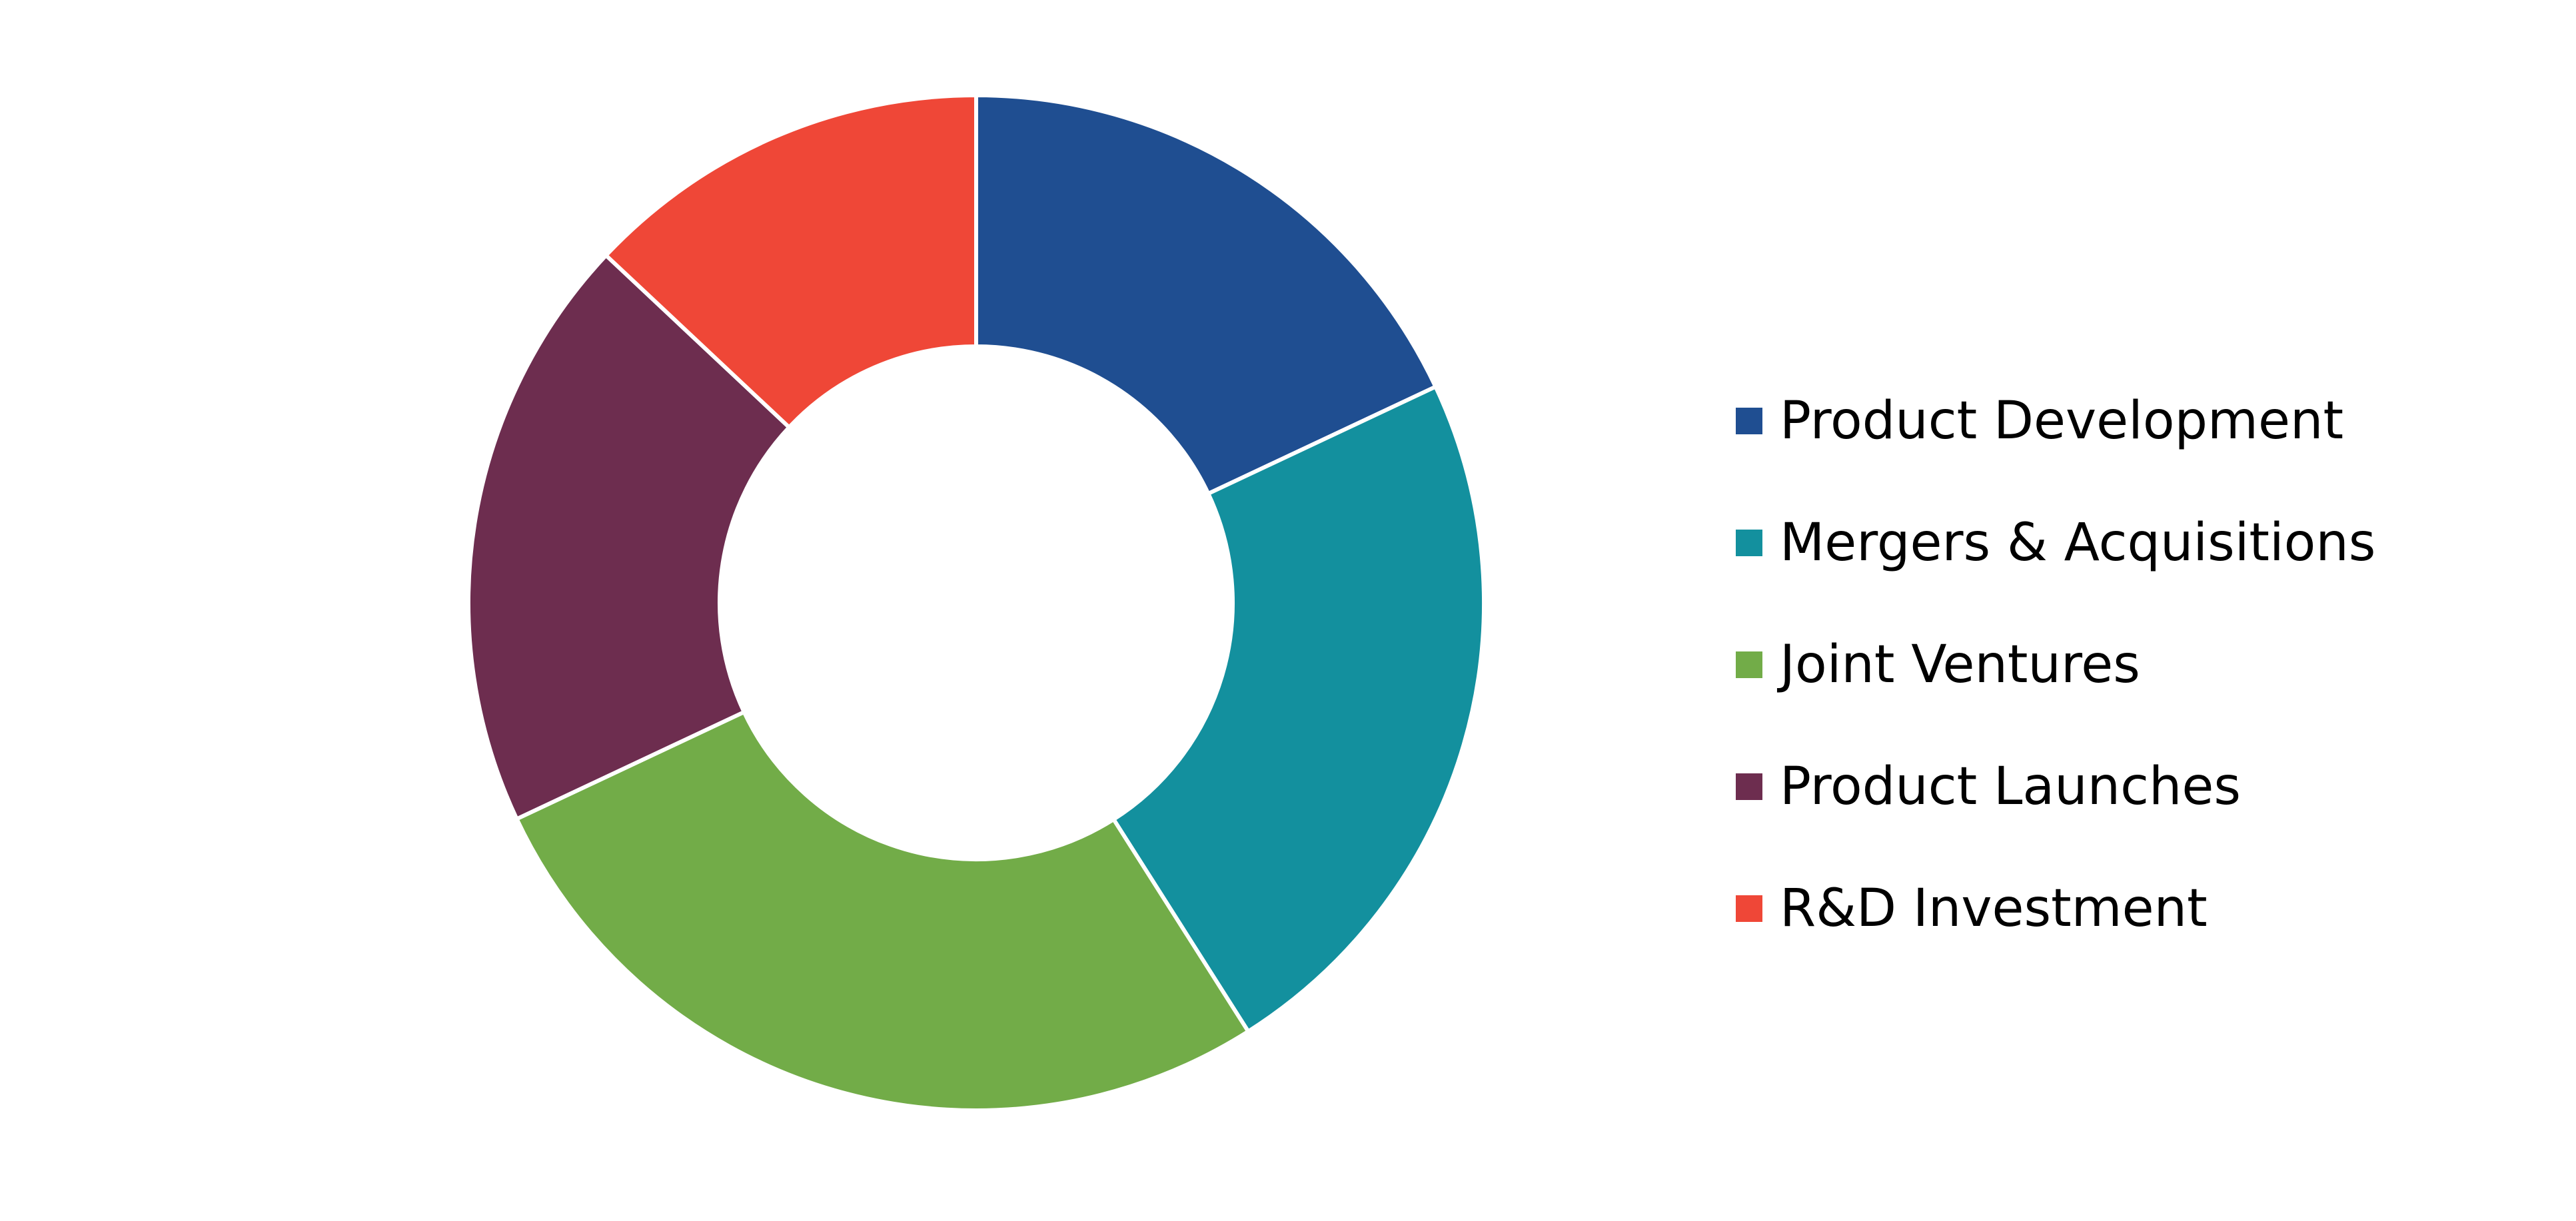 The image size is (2576, 1221). I want to click on legend-item-product-development: Product Development, so click(2055, 421).